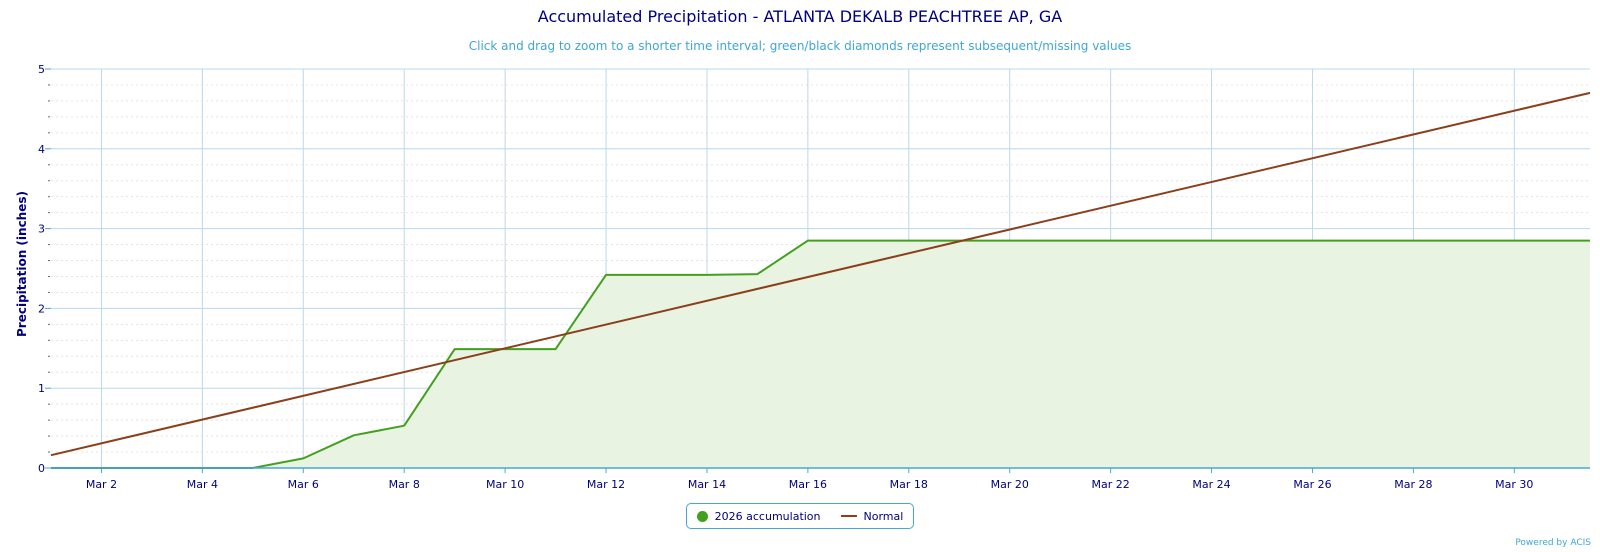  I want to click on x-tick-label: Mar 16, so click(808, 484).